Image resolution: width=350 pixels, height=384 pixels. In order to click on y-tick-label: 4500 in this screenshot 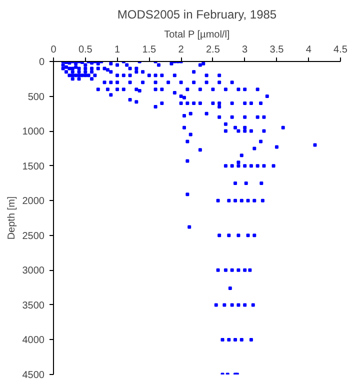, I will do `click(33, 375)`.